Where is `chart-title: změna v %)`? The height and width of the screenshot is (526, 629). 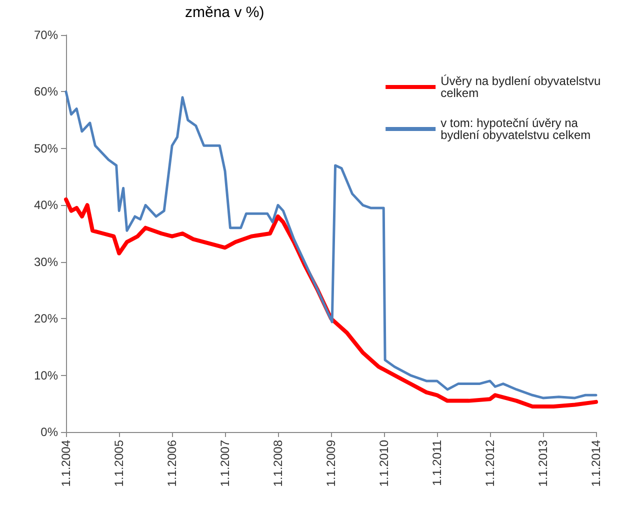 chart-title: změna v %) is located at coordinates (224, 12).